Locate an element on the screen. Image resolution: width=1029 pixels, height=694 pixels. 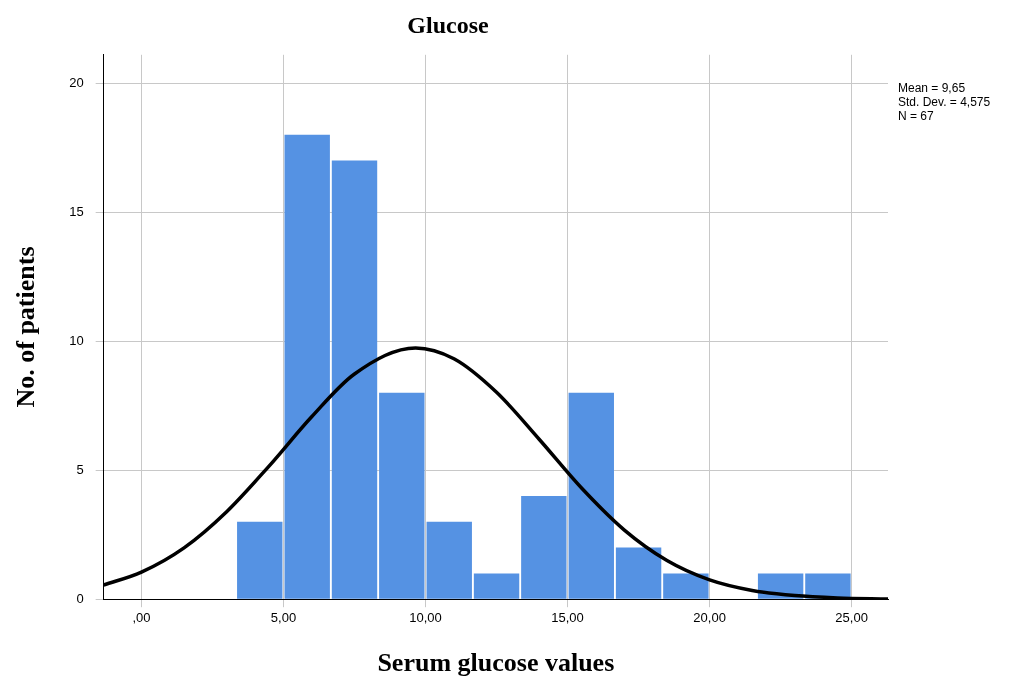
x-axis-title: Serum glucose values is located at coordinates (496, 663).